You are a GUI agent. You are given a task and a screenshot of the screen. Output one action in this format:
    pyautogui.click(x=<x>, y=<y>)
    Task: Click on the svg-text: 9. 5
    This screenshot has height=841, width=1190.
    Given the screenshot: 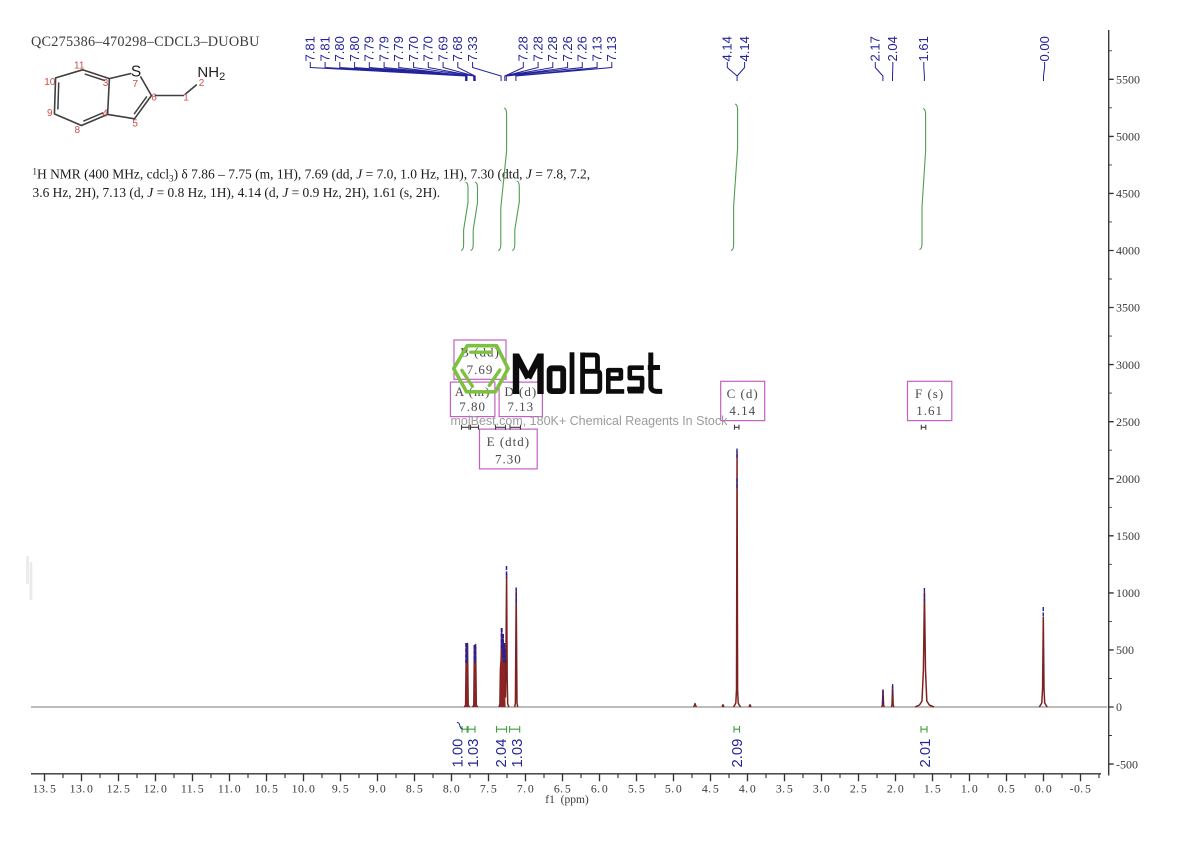 What is the action you would take?
    pyautogui.click(x=340, y=789)
    